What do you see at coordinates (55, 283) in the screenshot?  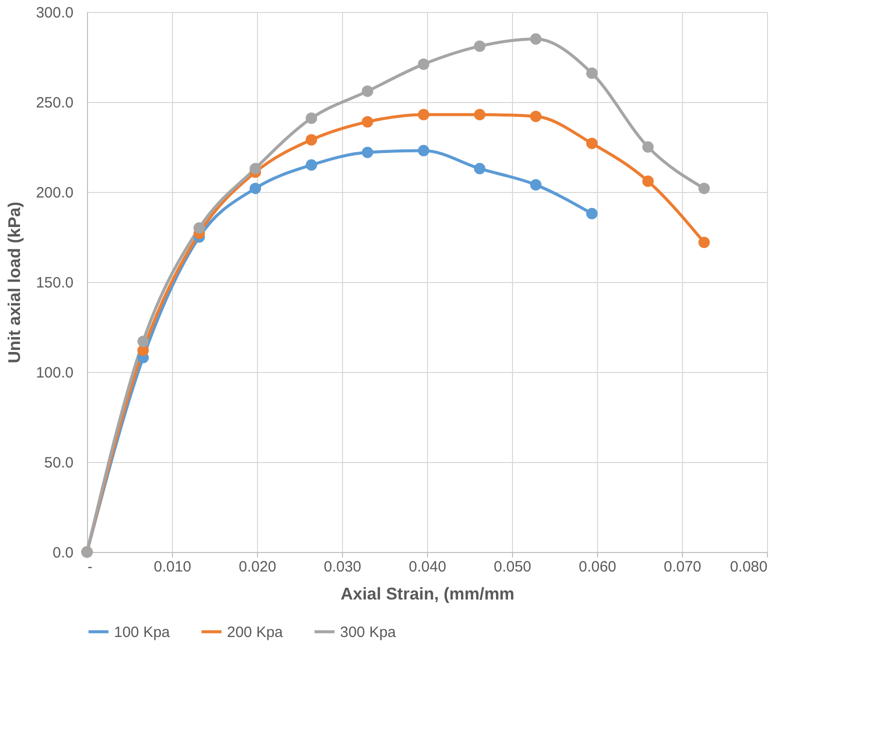 I see `y-tick-label: 150.0` at bounding box center [55, 283].